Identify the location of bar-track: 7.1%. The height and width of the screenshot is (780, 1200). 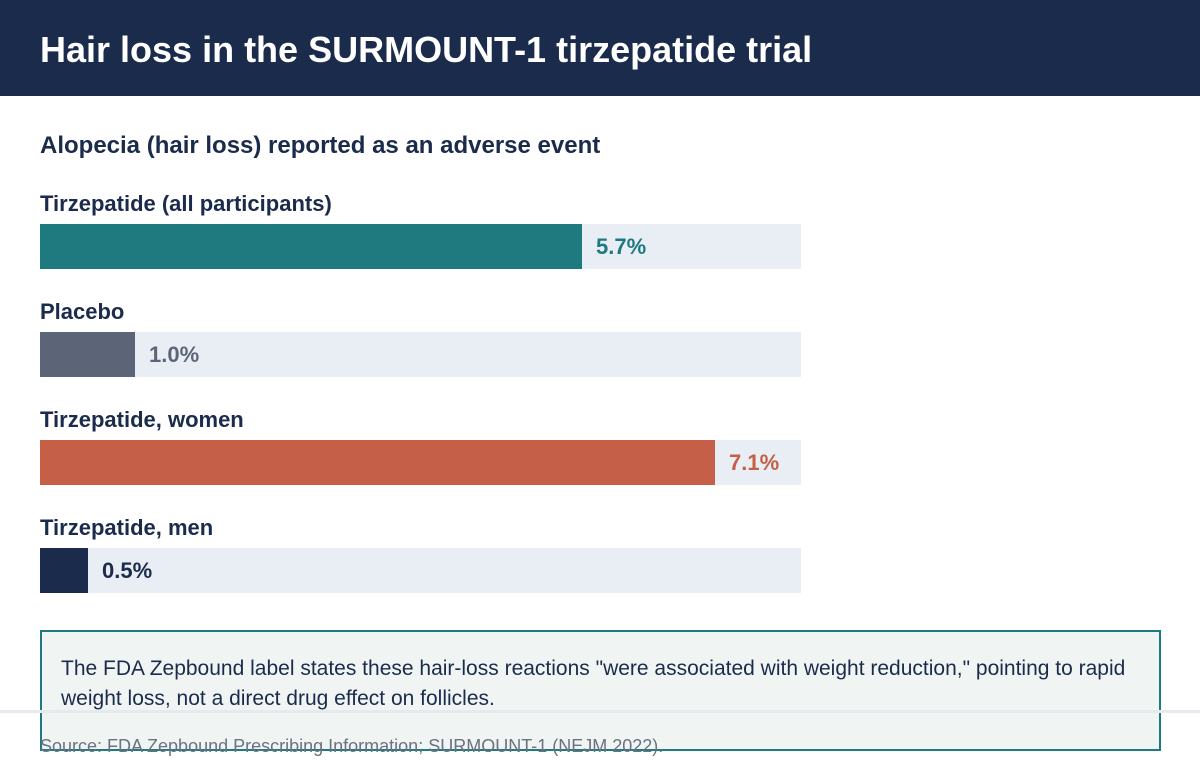
(420, 462).